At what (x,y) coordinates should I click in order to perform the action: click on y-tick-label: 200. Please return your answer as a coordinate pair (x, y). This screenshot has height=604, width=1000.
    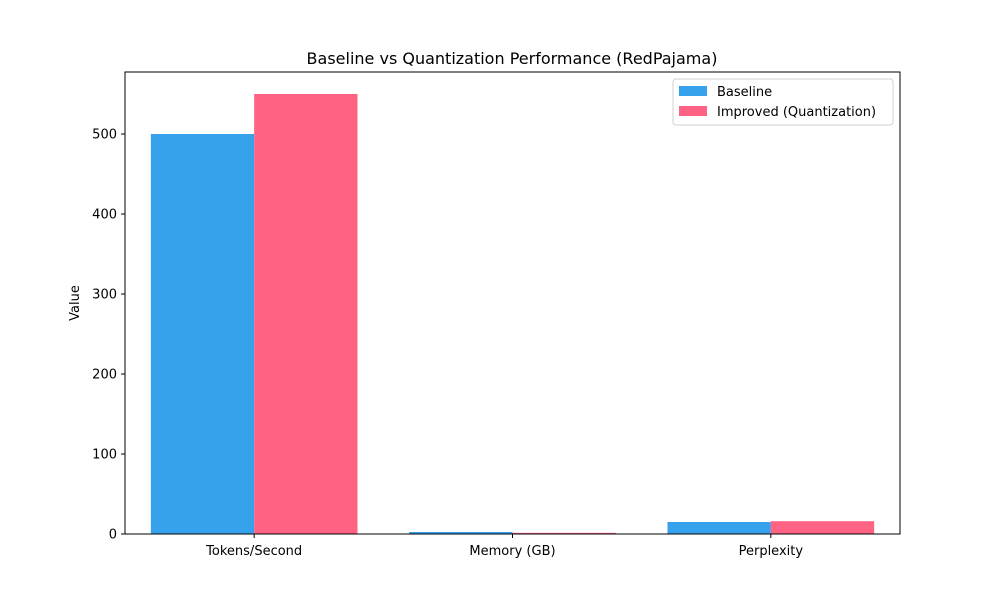
    Looking at the image, I should click on (104, 375).